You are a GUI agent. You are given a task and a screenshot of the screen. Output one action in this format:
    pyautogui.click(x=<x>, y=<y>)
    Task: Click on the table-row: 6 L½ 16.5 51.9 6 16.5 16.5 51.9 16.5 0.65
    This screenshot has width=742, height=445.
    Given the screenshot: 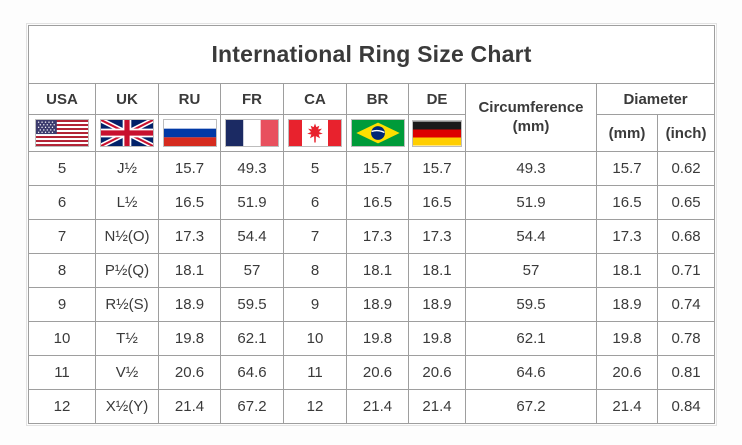 What is the action you would take?
    pyautogui.click(x=372, y=202)
    